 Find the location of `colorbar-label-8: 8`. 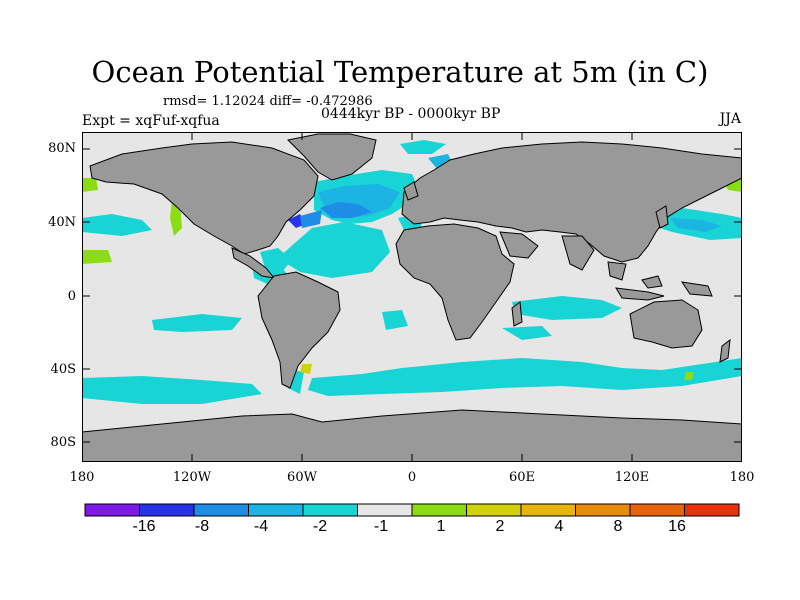

colorbar-label-8: 8 is located at coordinates (618, 526).